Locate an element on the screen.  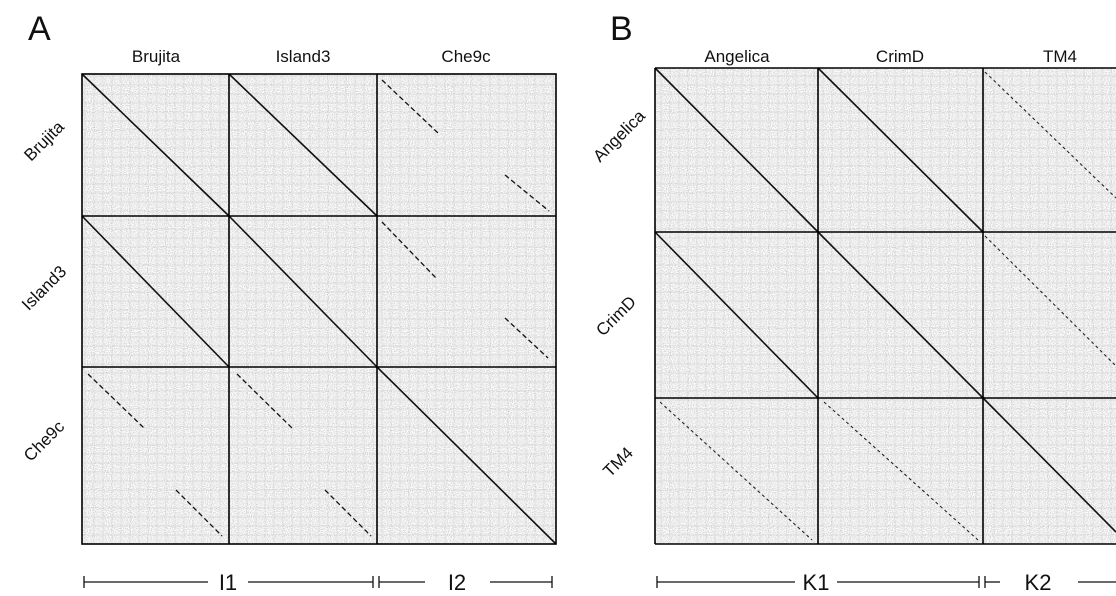
column-label-tm4: TM4 is located at coordinates (1060, 56).